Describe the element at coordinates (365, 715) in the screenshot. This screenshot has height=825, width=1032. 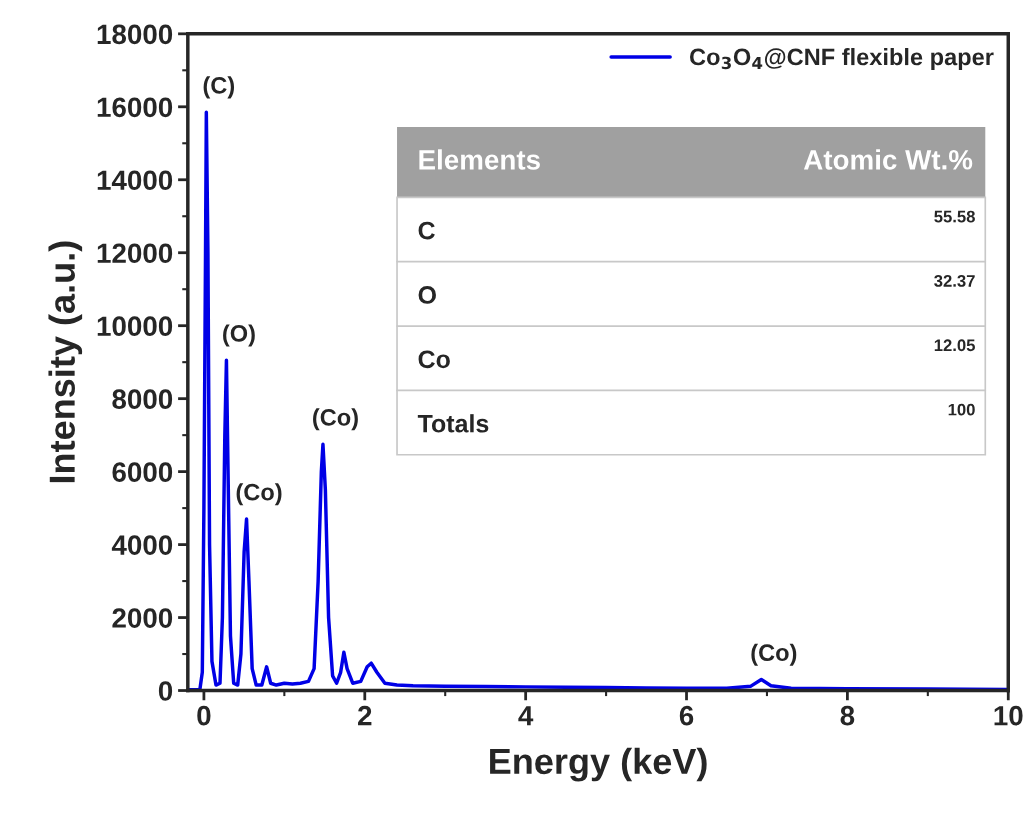
I see `x-tick-label: 2` at that location.